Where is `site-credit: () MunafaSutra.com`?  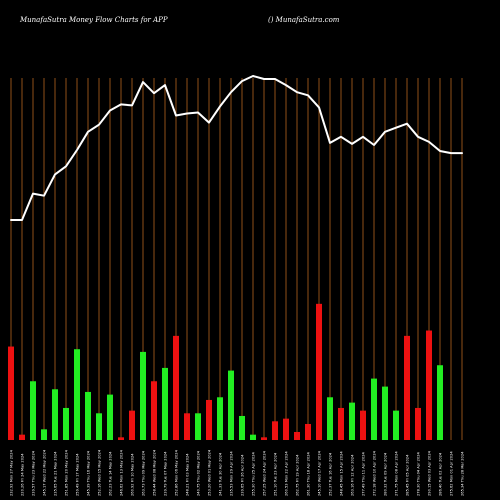
site-credit: () MunafaSutra.com is located at coordinates (304, 20).